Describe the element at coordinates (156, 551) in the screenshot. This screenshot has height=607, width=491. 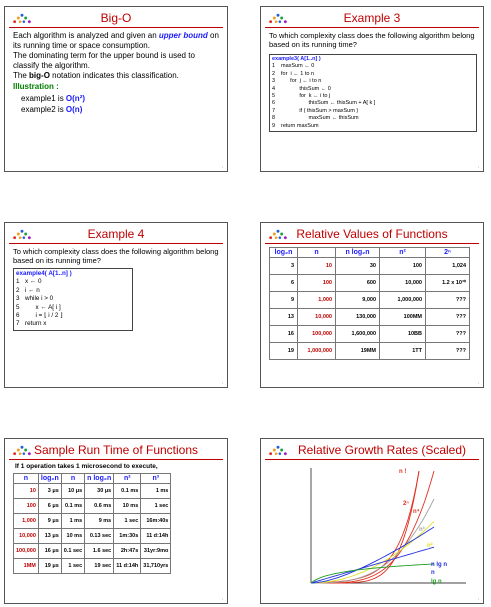
I see `table-cell: 31yr:9mo` at that location.